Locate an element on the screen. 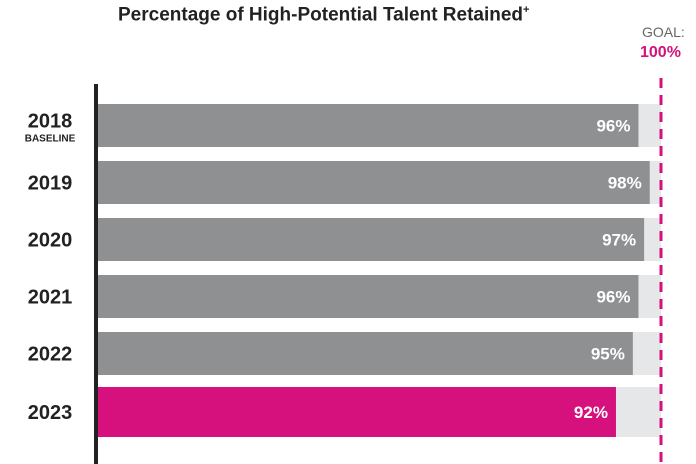 This screenshot has height=464, width=696. bar-value-label-2020: 97% is located at coordinates (619, 240).